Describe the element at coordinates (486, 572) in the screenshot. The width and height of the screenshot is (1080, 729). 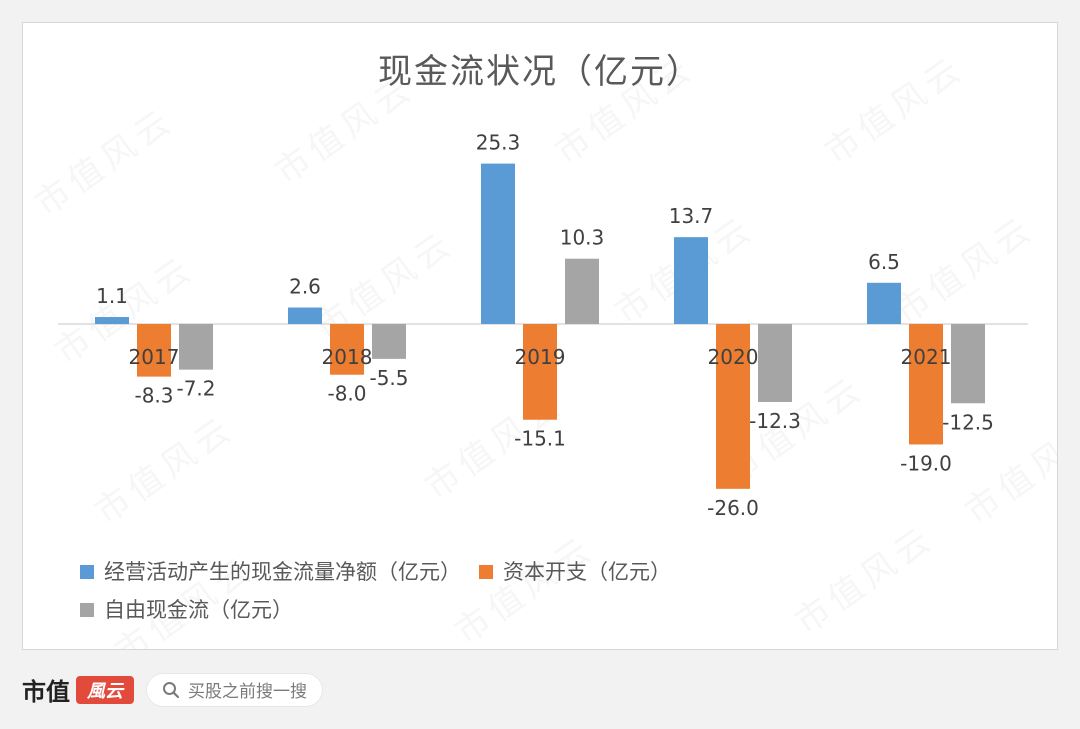
I see `legend-swatch-capex` at that location.